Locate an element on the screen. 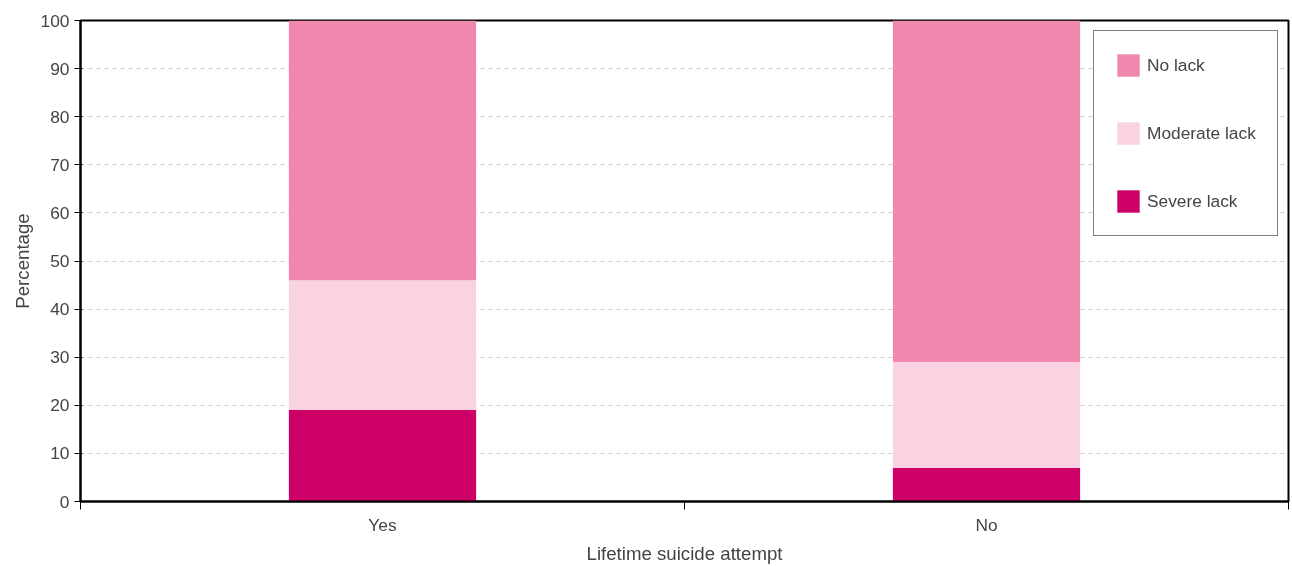 Image resolution: width=1292 pixels, height=566 pixels. y-tick-label: 70 is located at coordinates (60, 164).